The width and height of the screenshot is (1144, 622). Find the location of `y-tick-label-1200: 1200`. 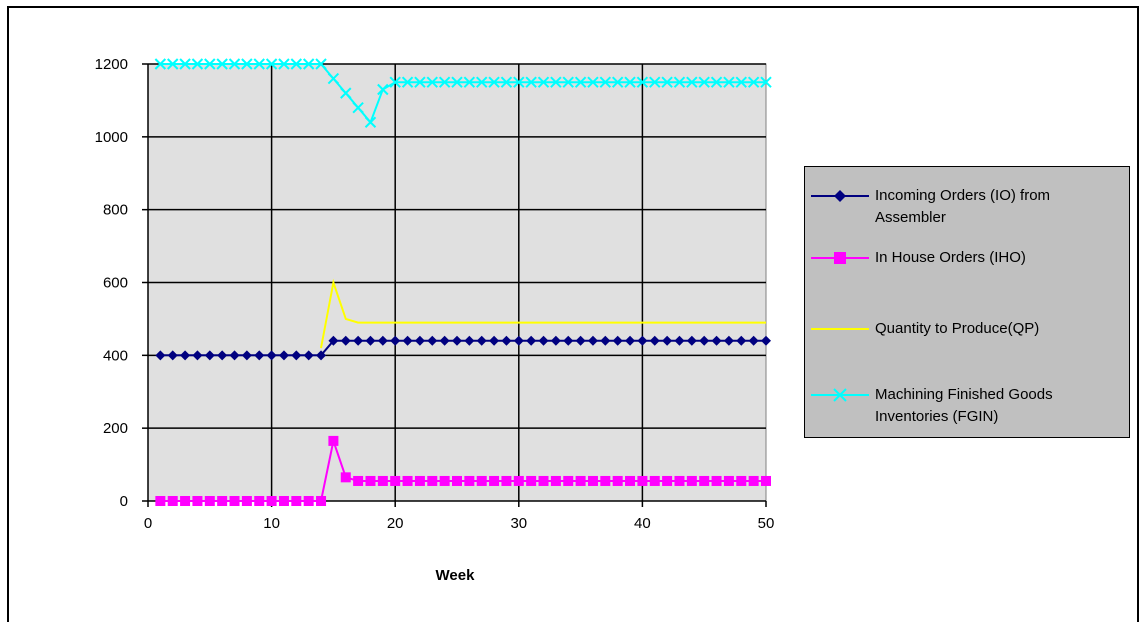

y-tick-label-1200: 1200 is located at coordinates (111, 64).